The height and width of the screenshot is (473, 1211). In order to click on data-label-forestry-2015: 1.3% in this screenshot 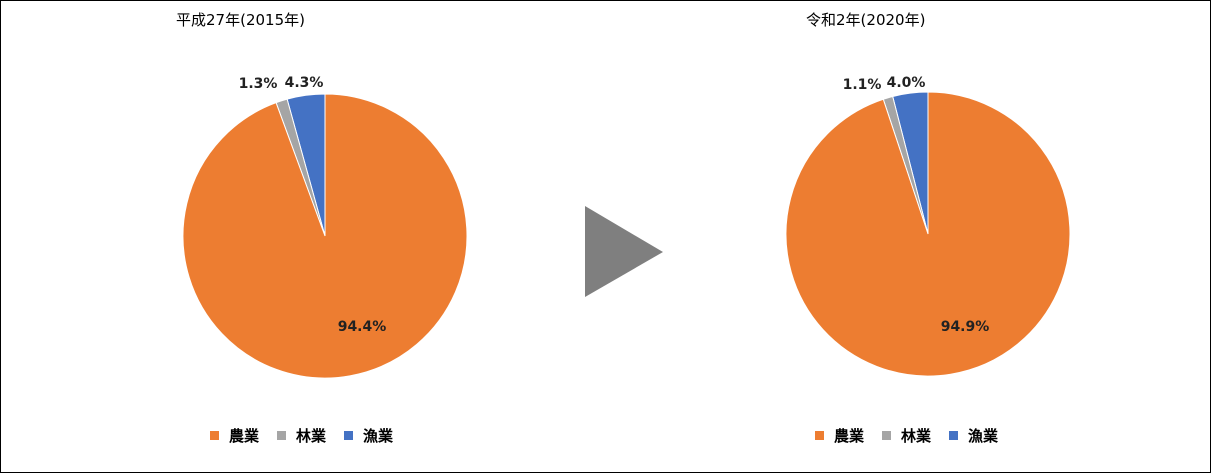, I will do `click(258, 84)`.